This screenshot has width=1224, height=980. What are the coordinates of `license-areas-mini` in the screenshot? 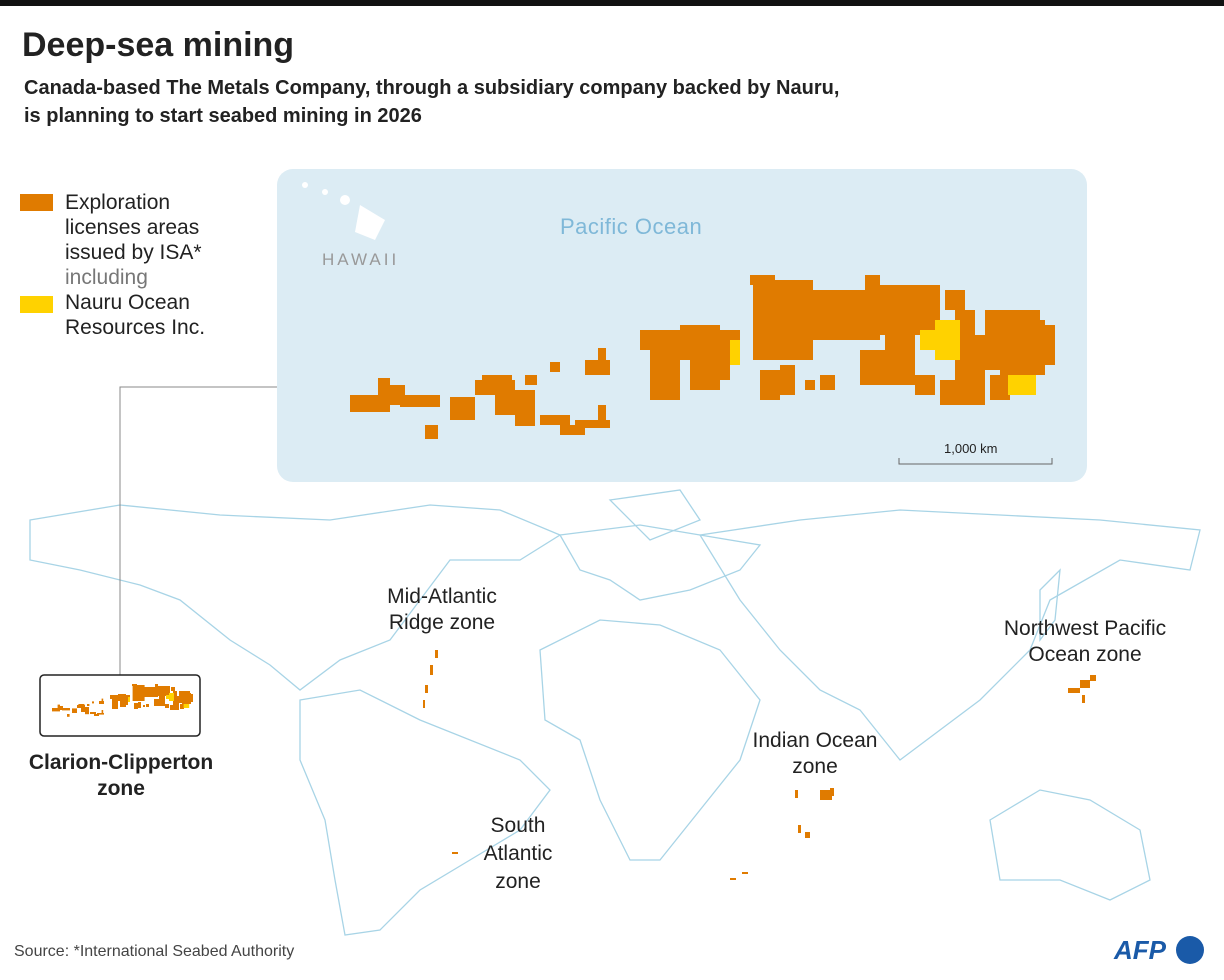 It's located at (122, 700).